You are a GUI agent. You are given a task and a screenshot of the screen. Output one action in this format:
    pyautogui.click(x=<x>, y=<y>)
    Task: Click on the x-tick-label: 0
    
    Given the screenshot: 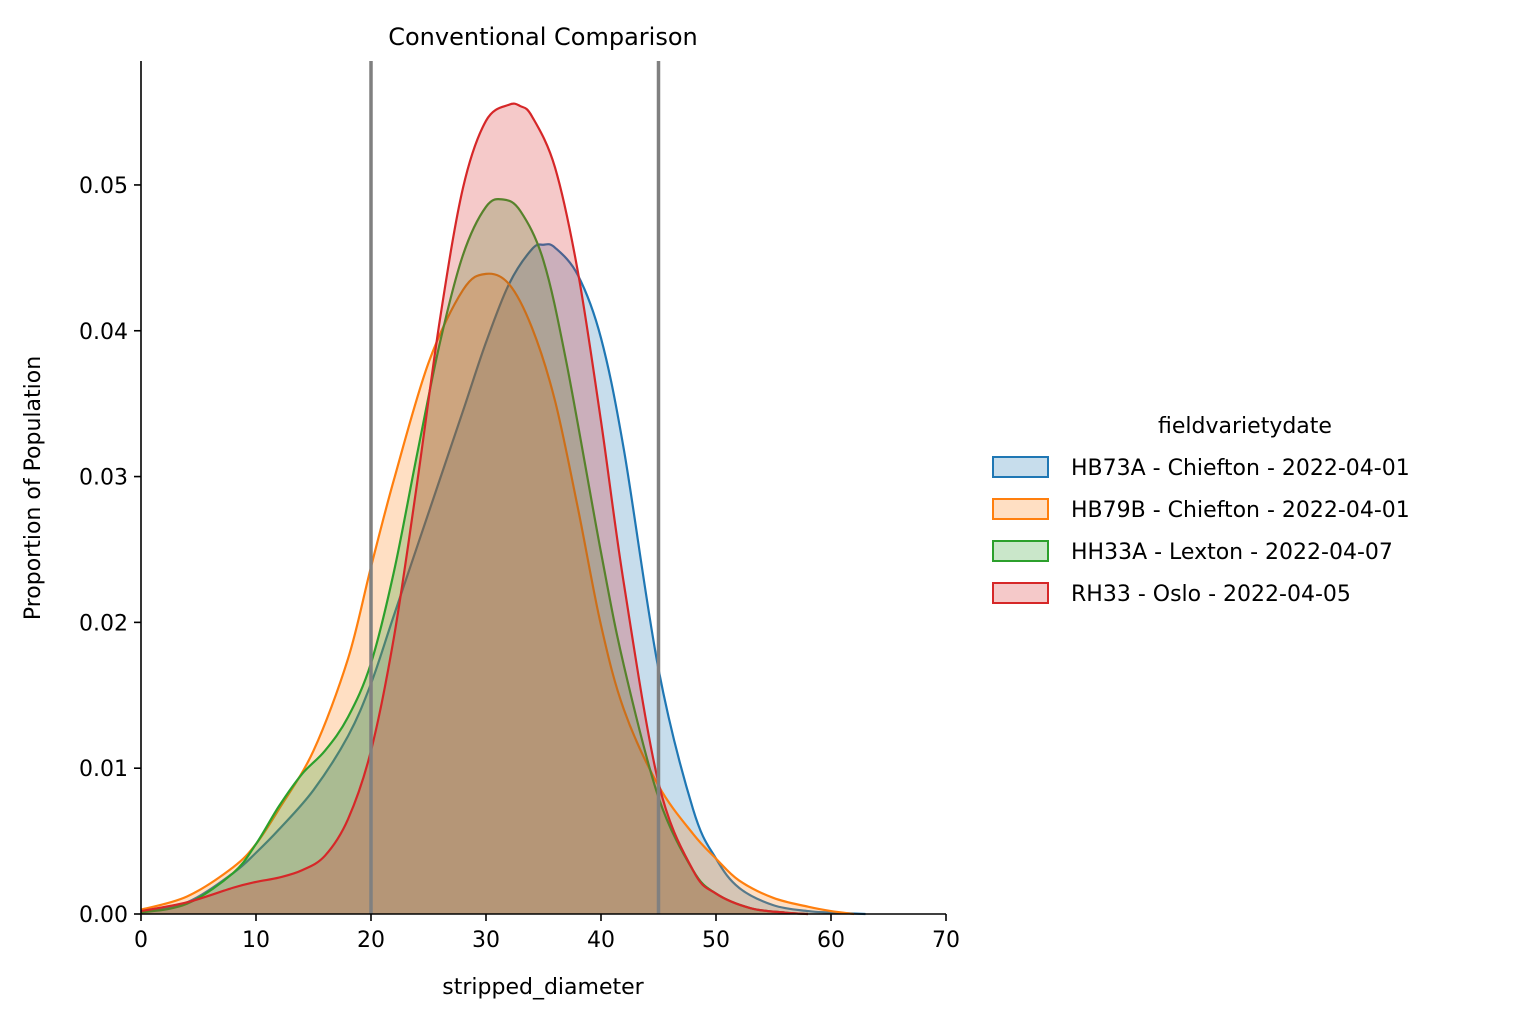 What is the action you would take?
    pyautogui.click(x=141, y=940)
    